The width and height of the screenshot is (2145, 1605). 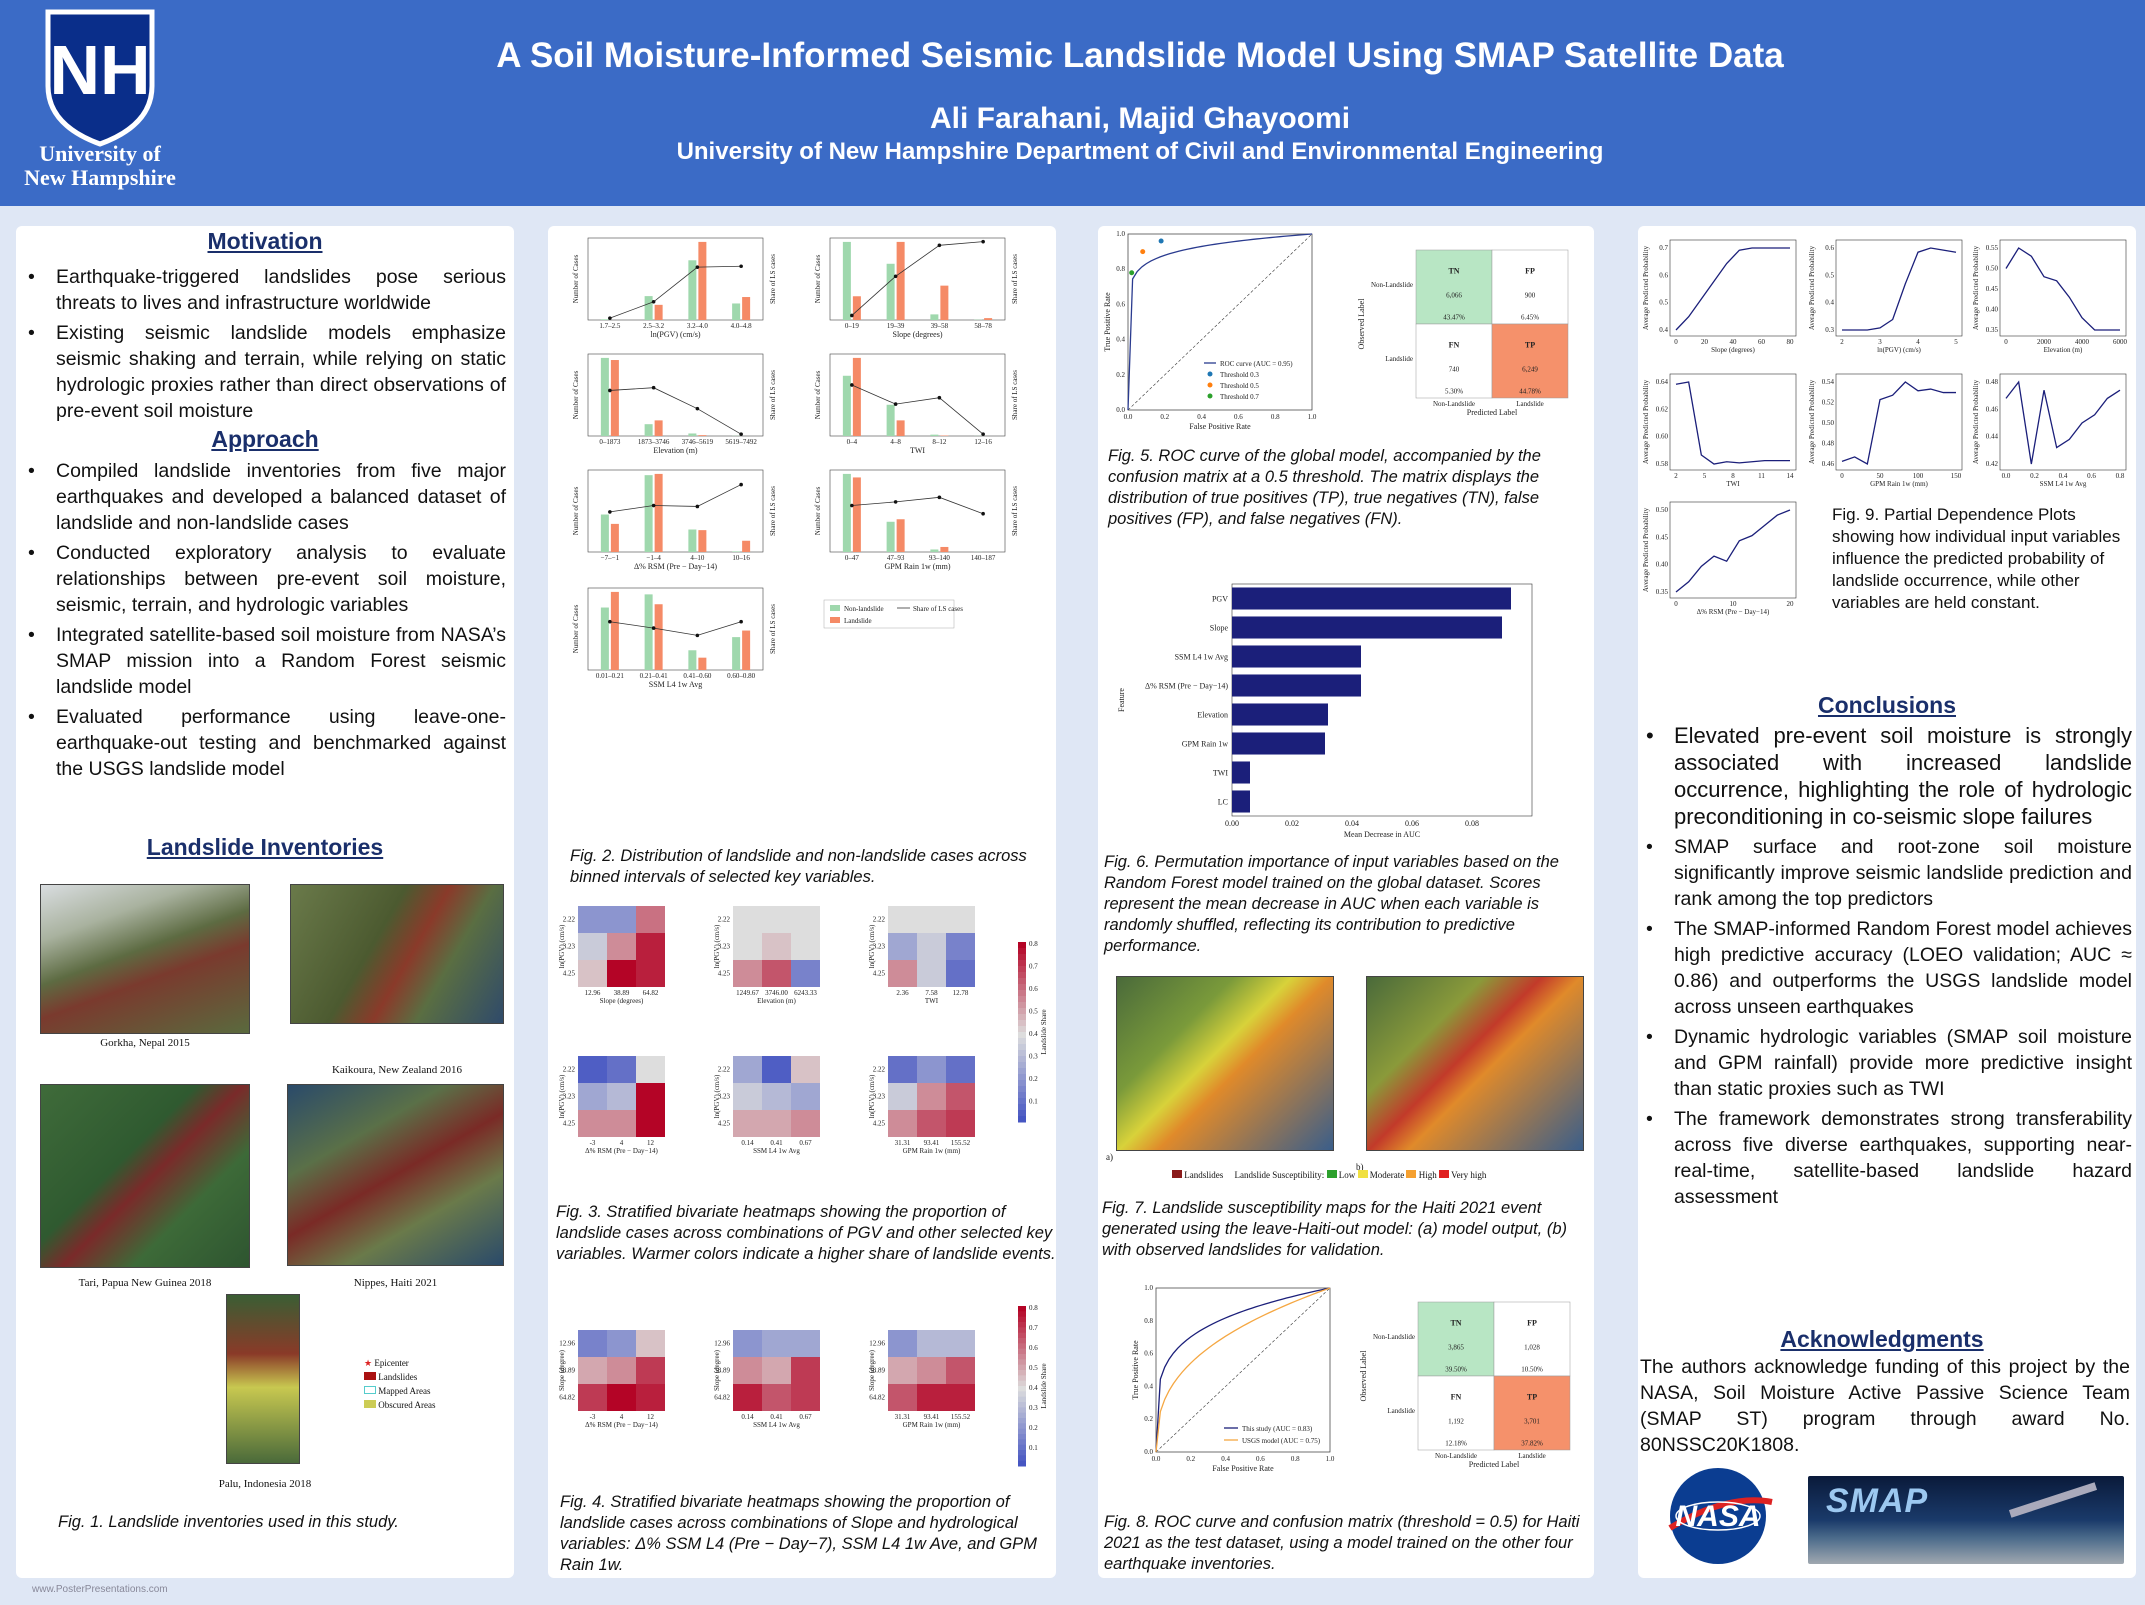 I want to click on map-gorkha, so click(x=145, y=959).